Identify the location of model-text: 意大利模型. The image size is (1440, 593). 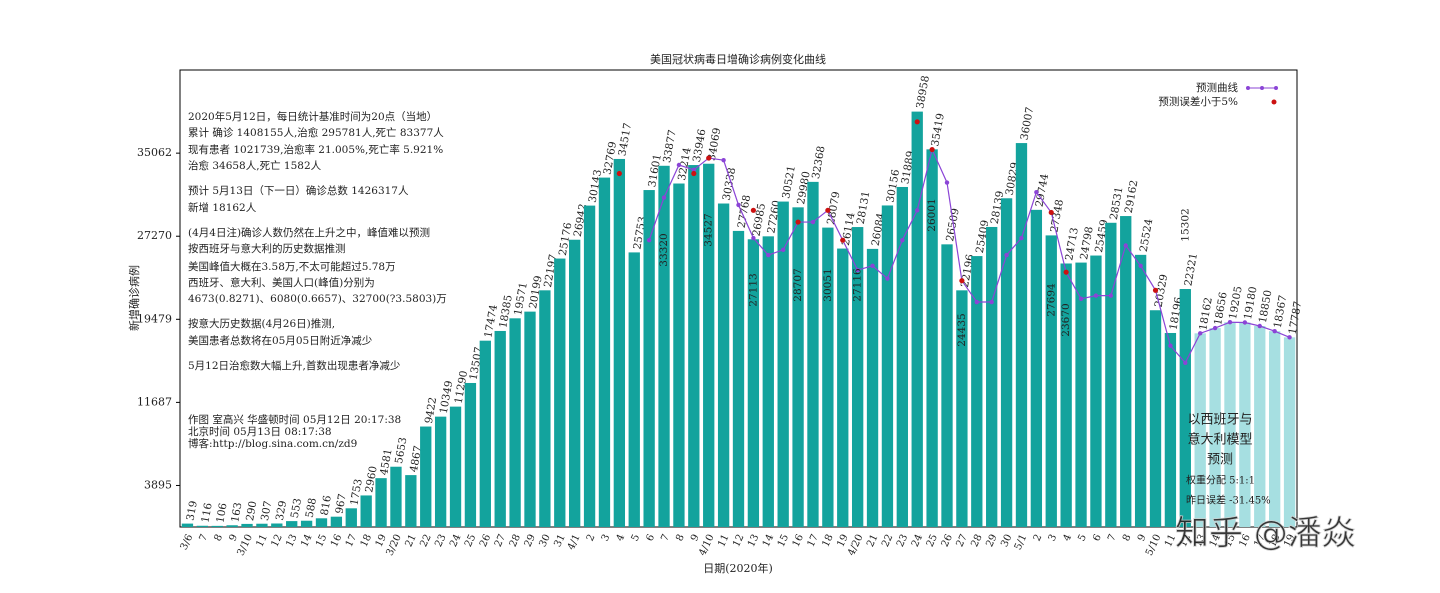
(1219, 440).